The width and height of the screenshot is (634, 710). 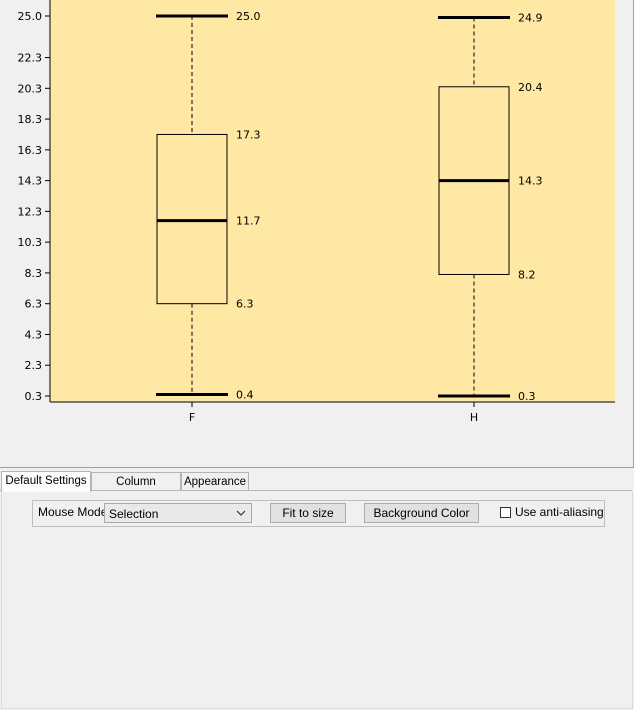 I want to click on y-tick-label: 4.3, so click(x=34, y=334).